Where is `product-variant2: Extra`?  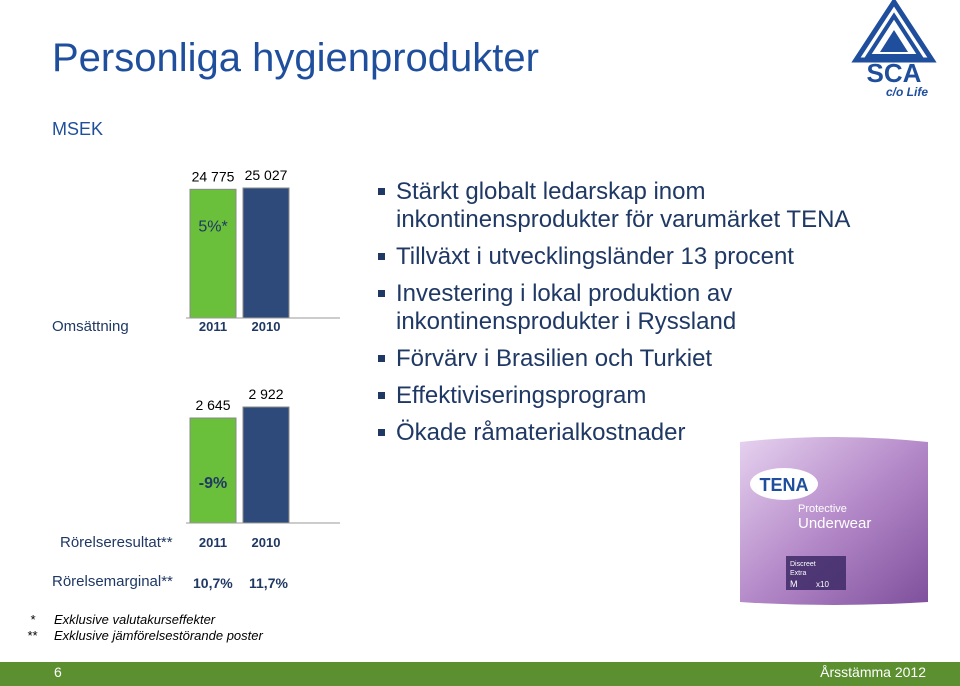 product-variant2: Extra is located at coordinates (798, 573).